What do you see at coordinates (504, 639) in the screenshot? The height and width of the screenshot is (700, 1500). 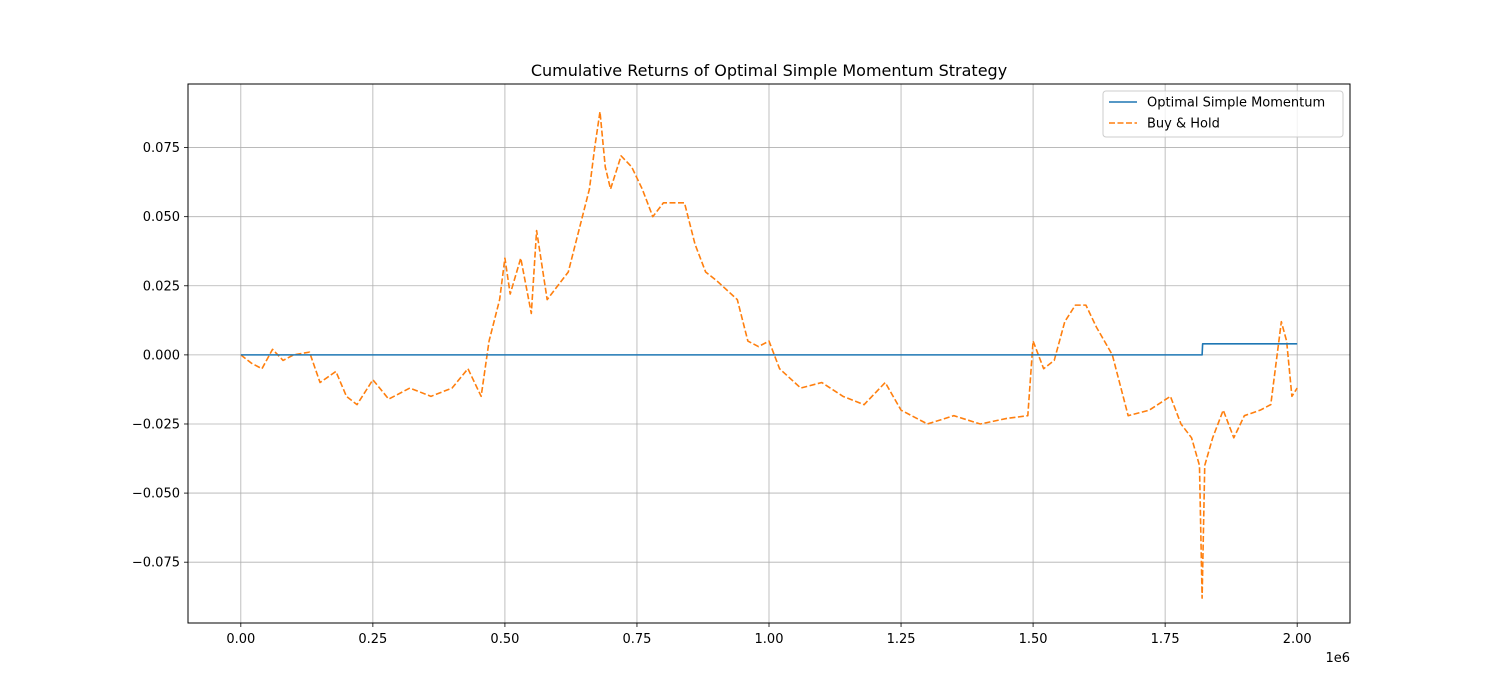 I see `x-tick-label: 0.50` at bounding box center [504, 639].